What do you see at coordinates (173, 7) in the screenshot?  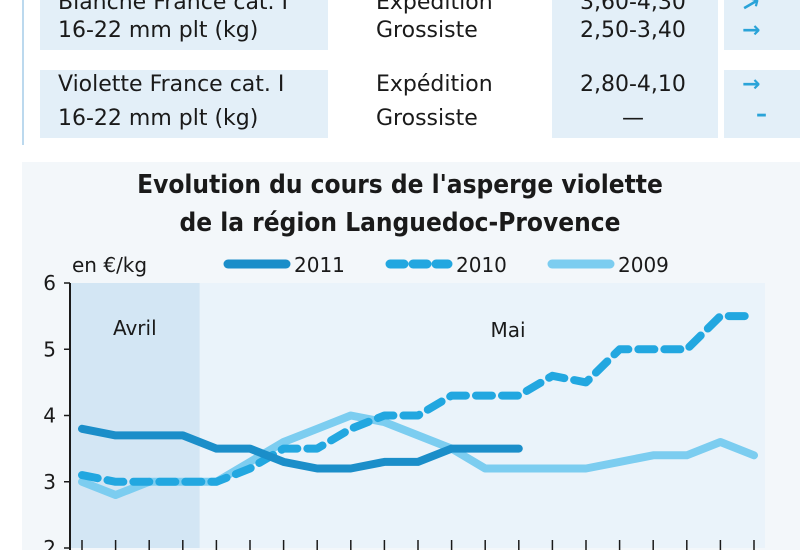 I see `table-row-1-product-line-1: Blanche France cat. I` at bounding box center [173, 7].